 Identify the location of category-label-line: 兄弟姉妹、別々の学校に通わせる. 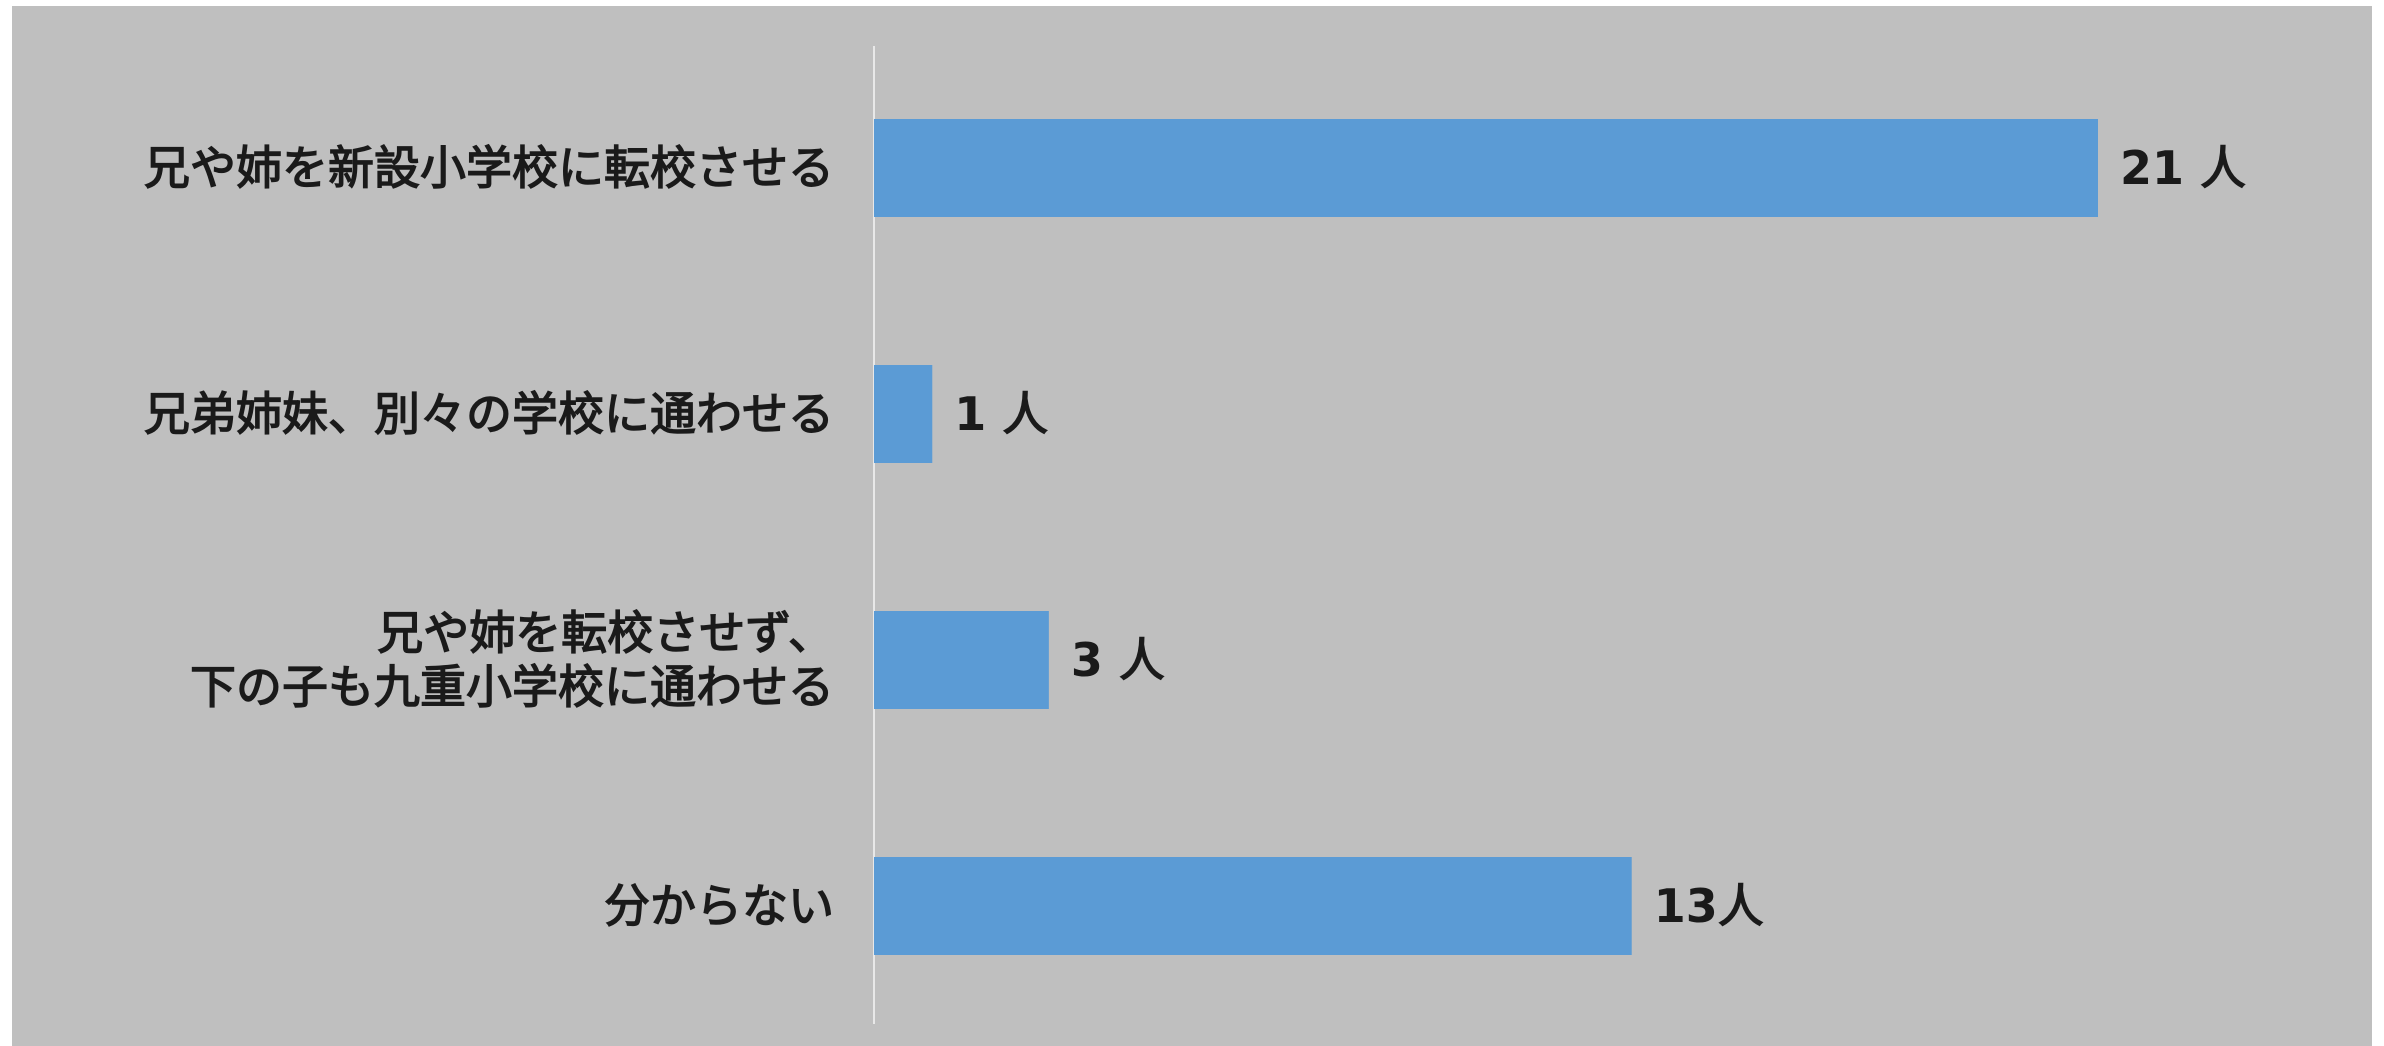
(489, 414).